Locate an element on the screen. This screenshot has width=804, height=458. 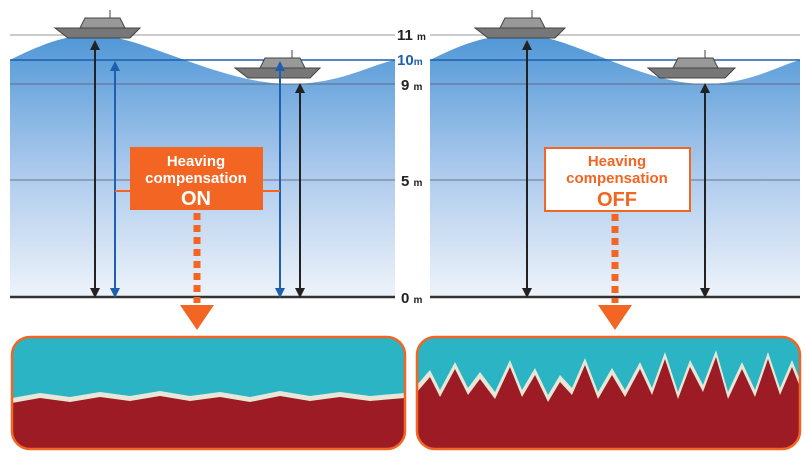
depth-label: 5 m is located at coordinates (412, 181).